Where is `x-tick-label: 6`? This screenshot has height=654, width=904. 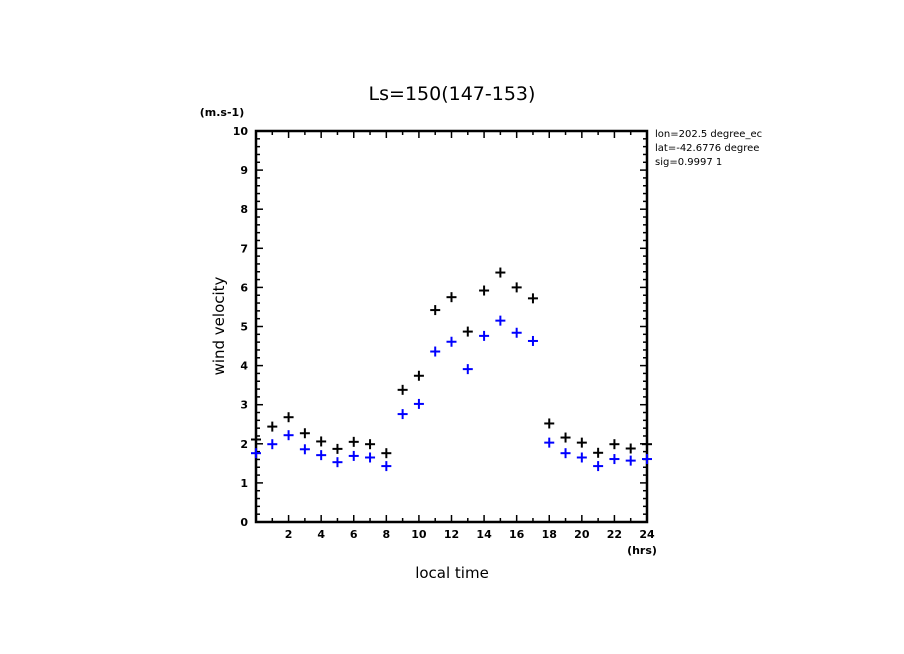 x-tick-label: 6 is located at coordinates (354, 534).